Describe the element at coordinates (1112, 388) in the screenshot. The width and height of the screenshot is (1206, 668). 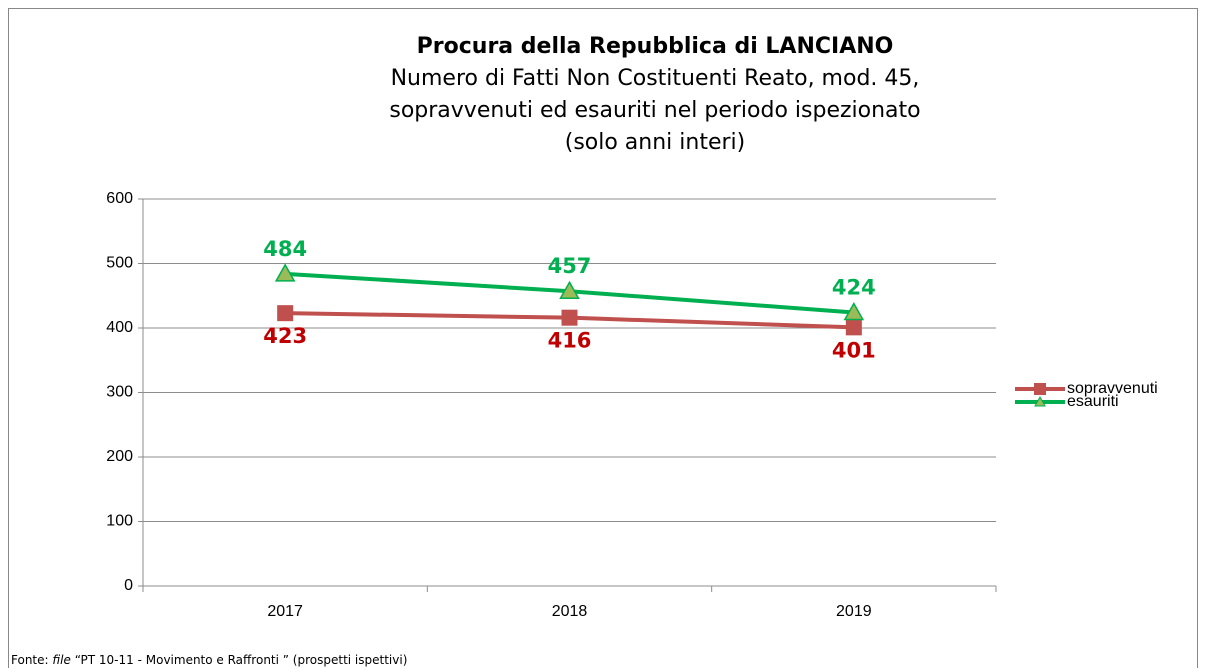
I see `legend-label: sopravvenuti` at that location.